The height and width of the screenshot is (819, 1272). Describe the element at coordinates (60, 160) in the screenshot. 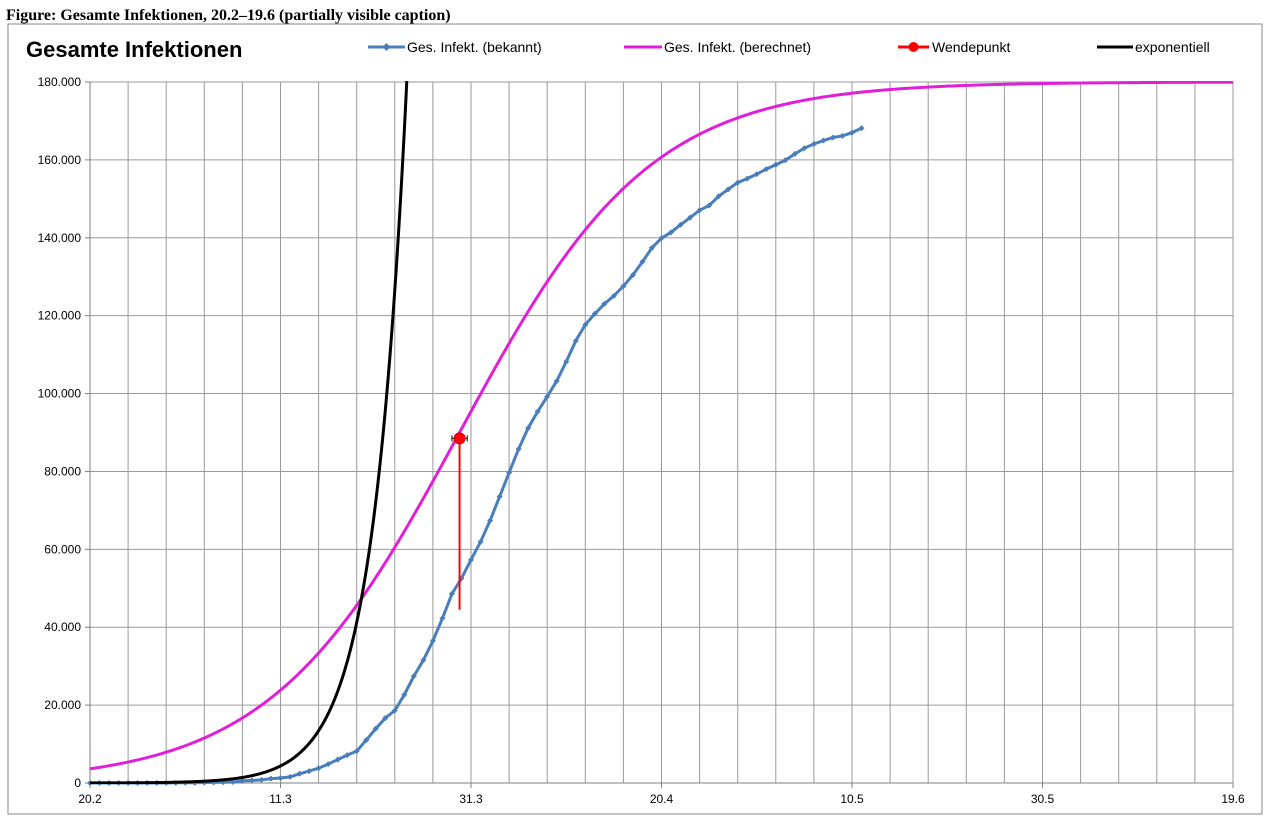

I see `y-tick-label: 160.000` at that location.